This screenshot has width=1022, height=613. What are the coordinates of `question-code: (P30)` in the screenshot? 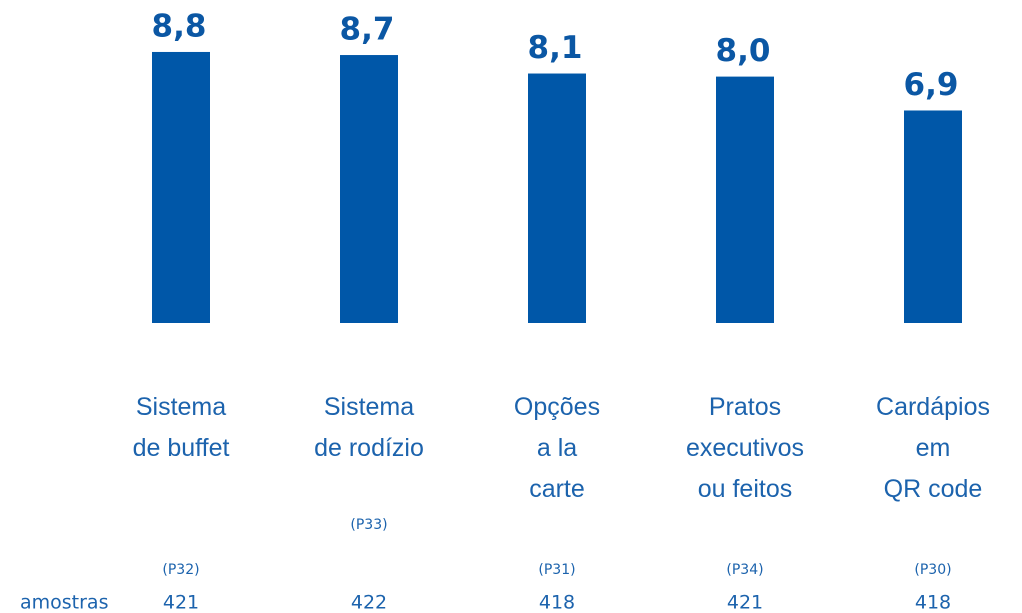 It's located at (932, 570).